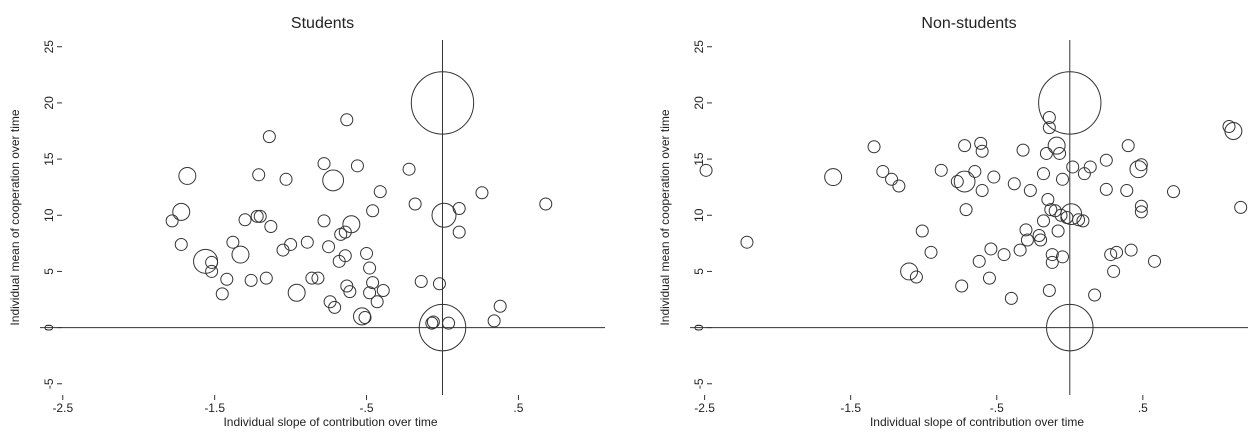 The height and width of the screenshot is (439, 1248). I want to click on x-tick-label: -1.5, so click(850, 408).